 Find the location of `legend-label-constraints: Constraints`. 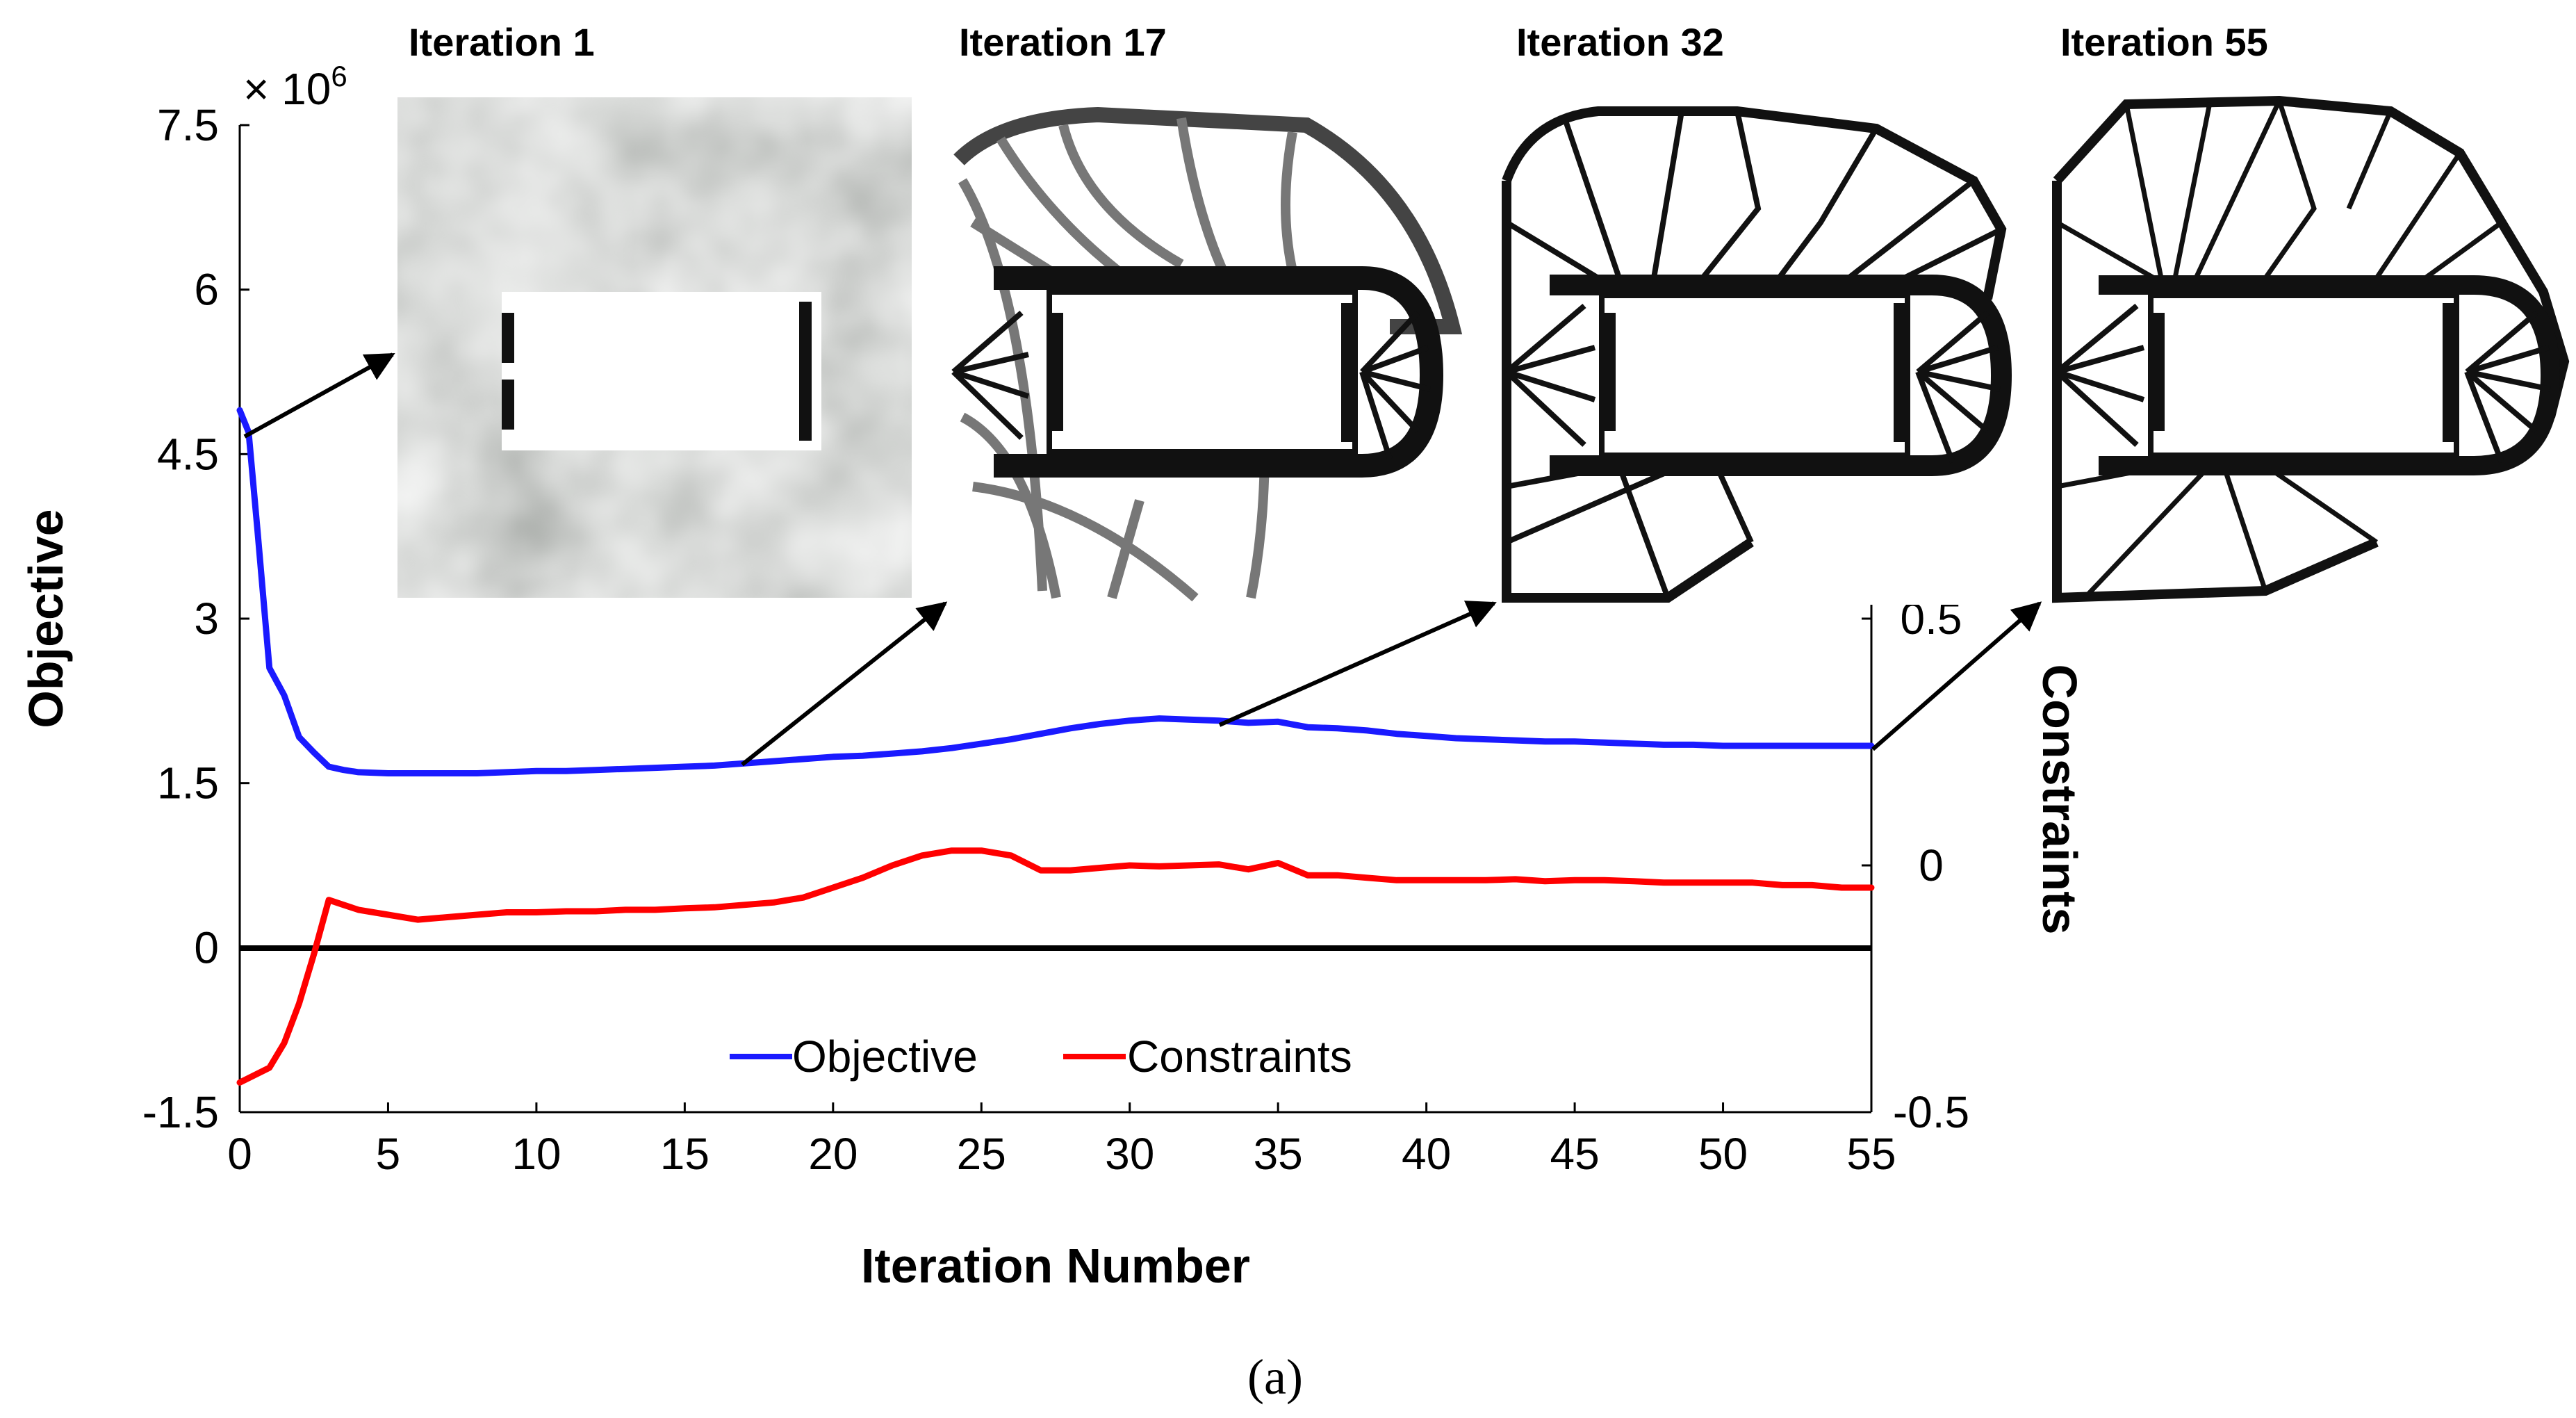

legend-label-constraints: Constraints is located at coordinates (1239, 1057).